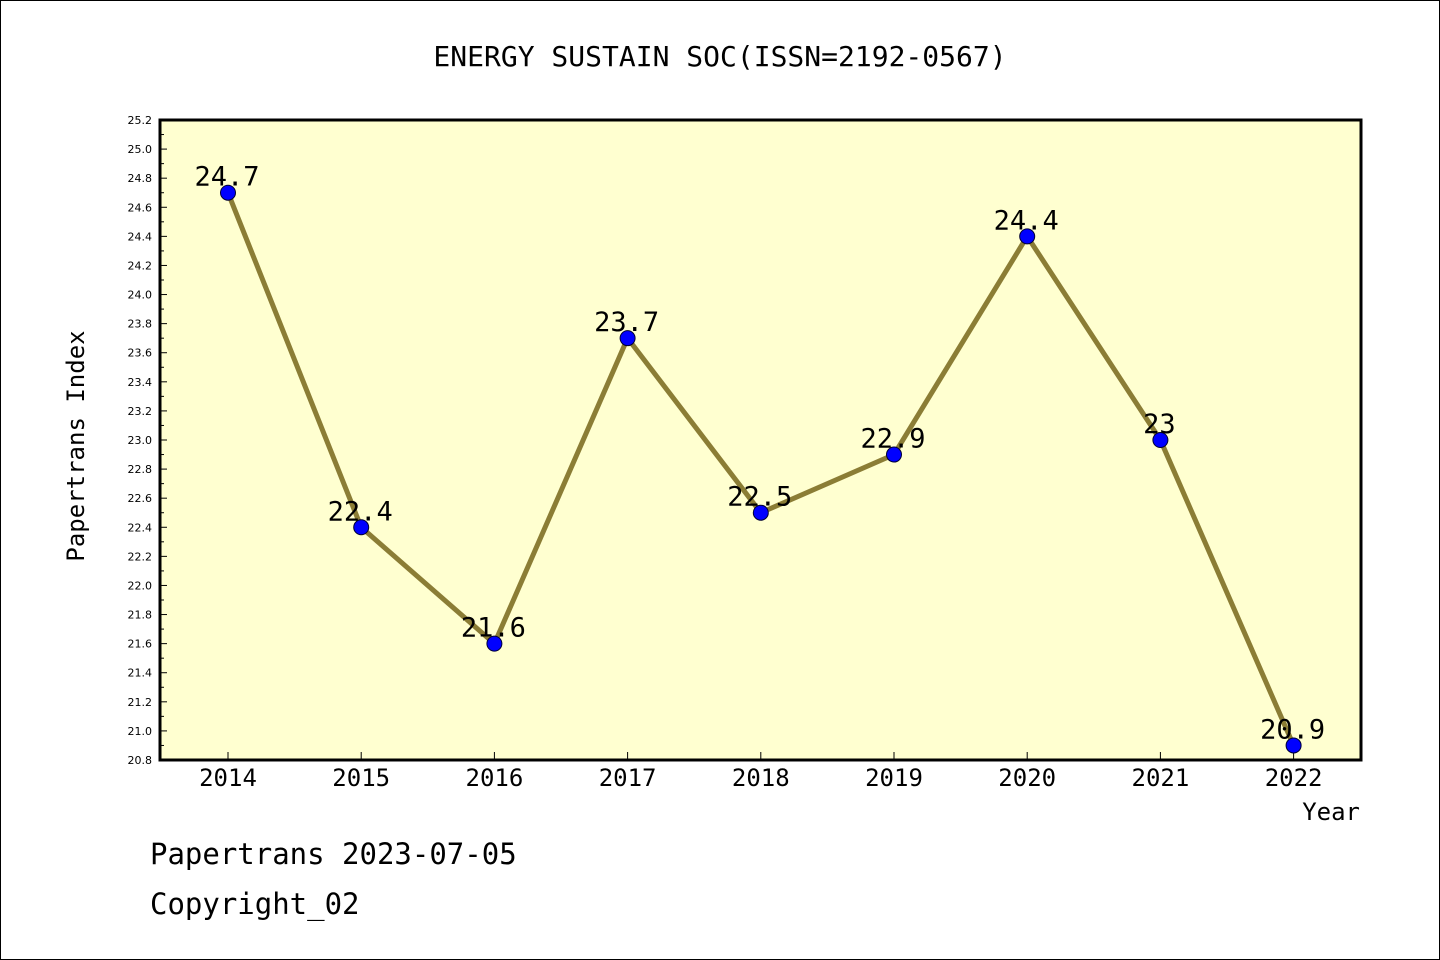 The image size is (1440, 960). What do you see at coordinates (140, 411) in the screenshot?
I see `y-tick-label: 23.2` at bounding box center [140, 411].